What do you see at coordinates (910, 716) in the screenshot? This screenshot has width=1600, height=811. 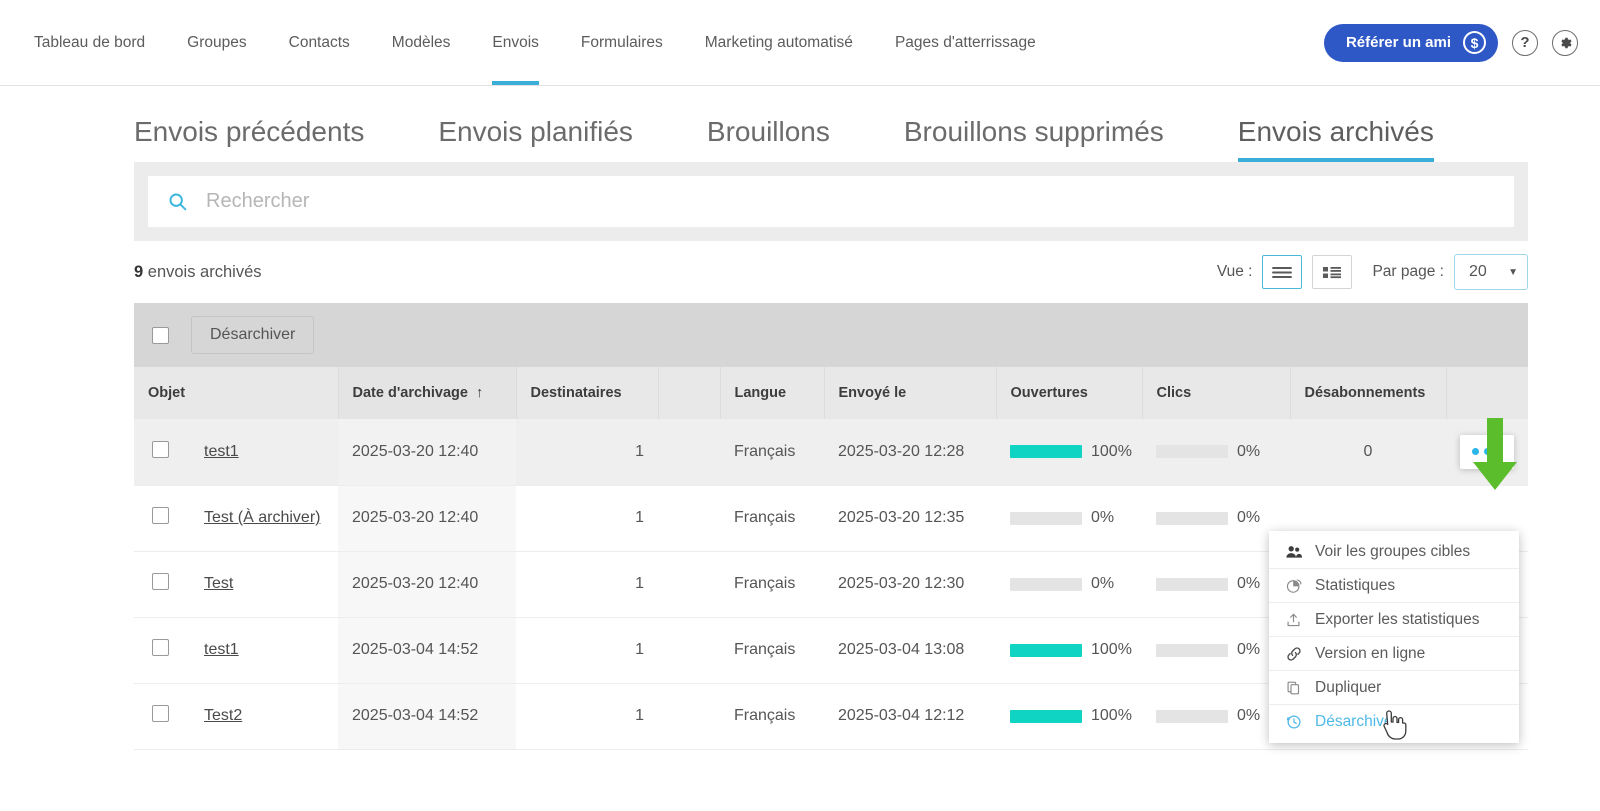 I see `cell-envoye-le: 2025-03-04 12:12` at bounding box center [910, 716].